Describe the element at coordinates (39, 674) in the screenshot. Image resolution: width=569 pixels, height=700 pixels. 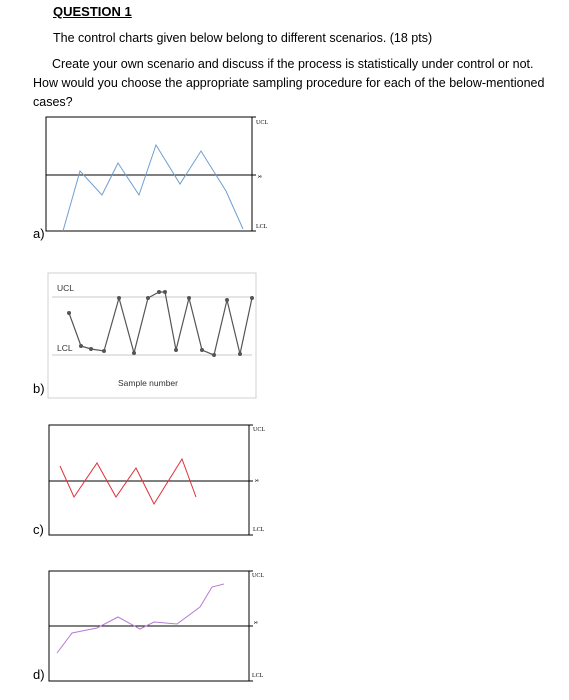
I see `chart-d-label: d)` at that location.